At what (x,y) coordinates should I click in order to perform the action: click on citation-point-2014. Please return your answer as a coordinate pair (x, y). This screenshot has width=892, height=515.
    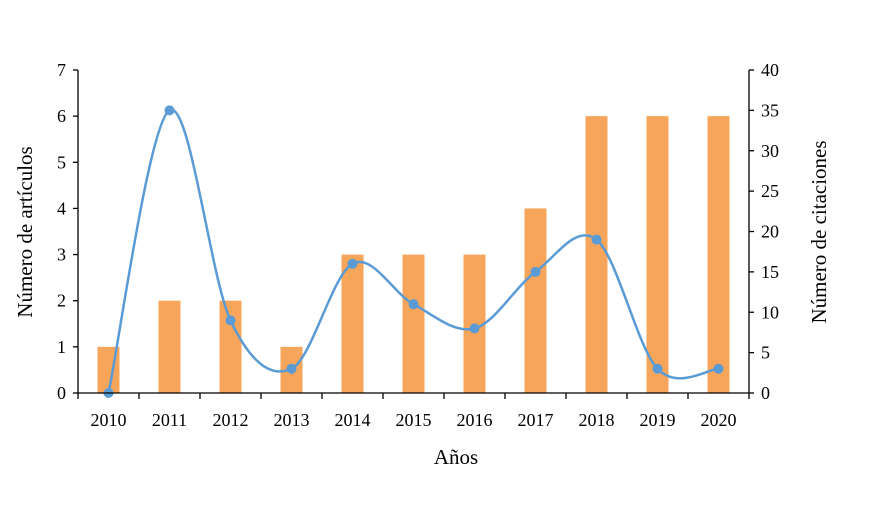
    Looking at the image, I should click on (352, 263).